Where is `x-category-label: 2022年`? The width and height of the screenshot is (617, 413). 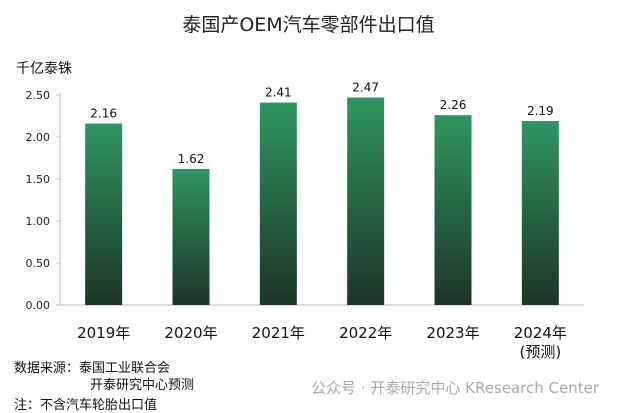
x-category-label: 2022年 is located at coordinates (365, 333).